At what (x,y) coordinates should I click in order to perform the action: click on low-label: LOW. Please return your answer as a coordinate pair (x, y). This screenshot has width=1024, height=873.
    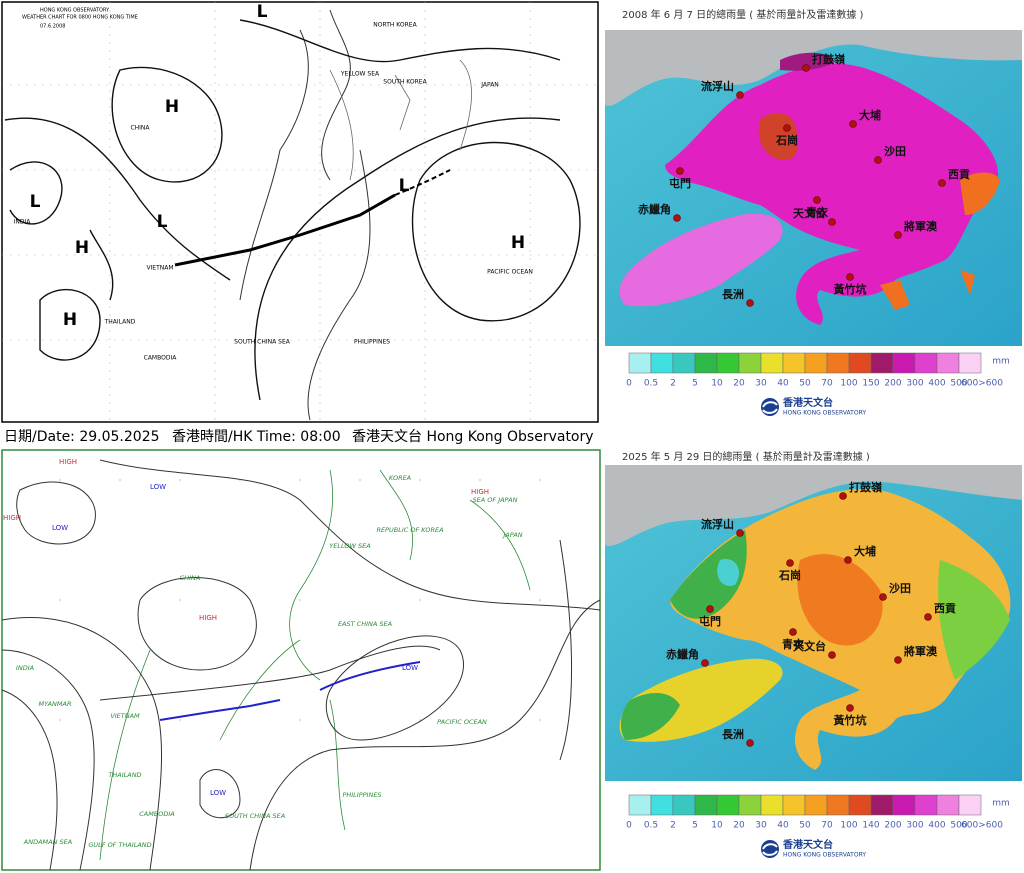
    Looking at the image, I should click on (60, 528).